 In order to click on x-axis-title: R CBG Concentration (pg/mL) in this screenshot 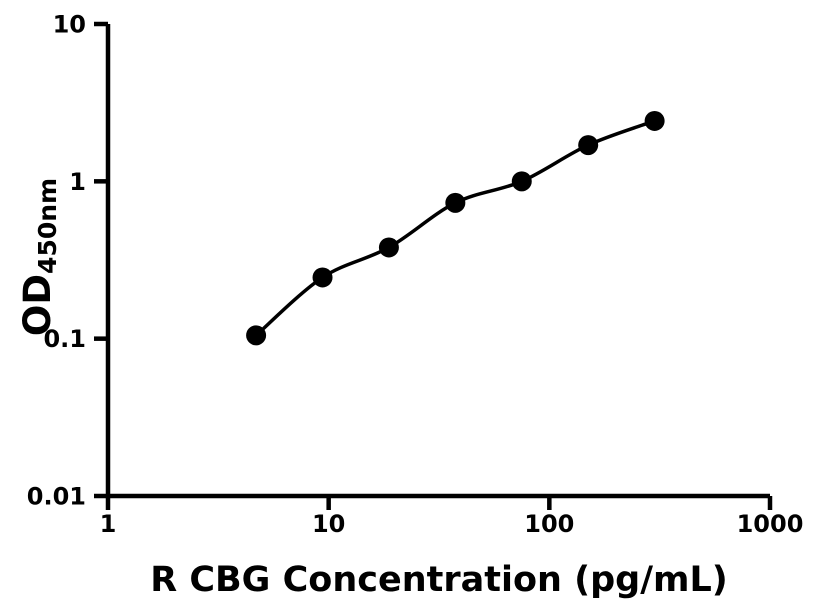, I will do `click(439, 580)`.